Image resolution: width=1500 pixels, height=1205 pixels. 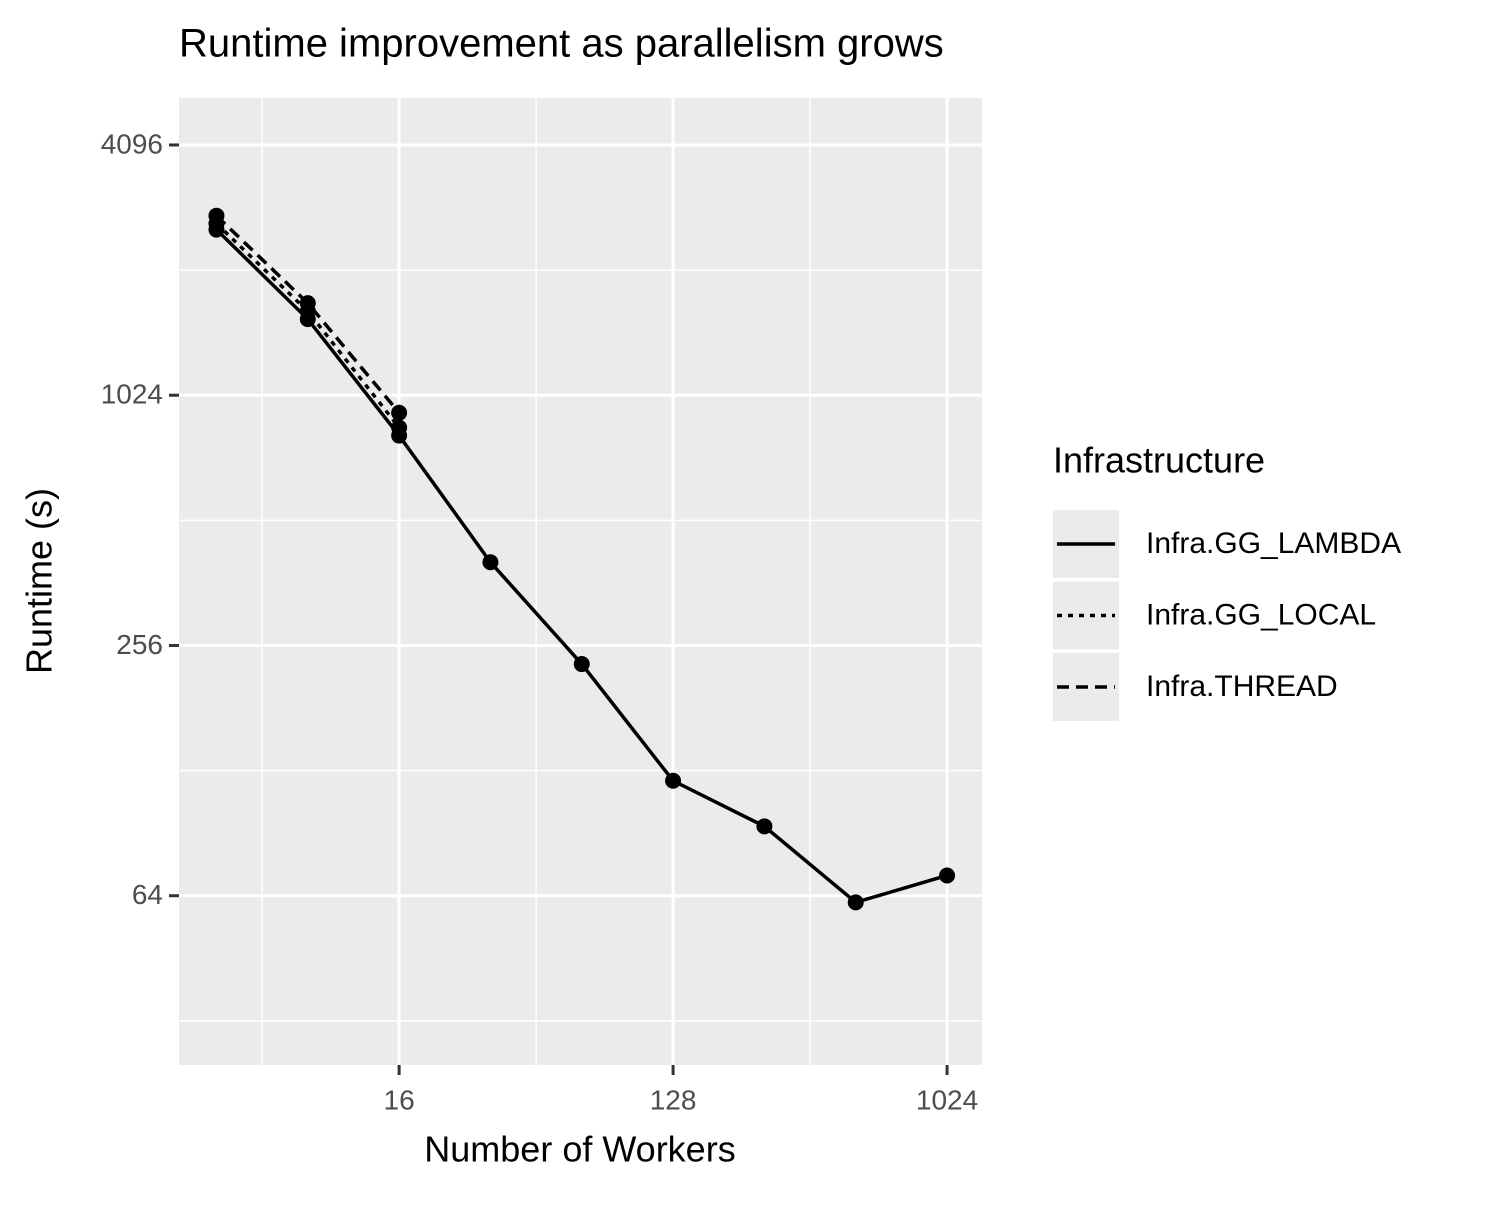 I want to click on y-tick-label: 4096, so click(x=132, y=143).